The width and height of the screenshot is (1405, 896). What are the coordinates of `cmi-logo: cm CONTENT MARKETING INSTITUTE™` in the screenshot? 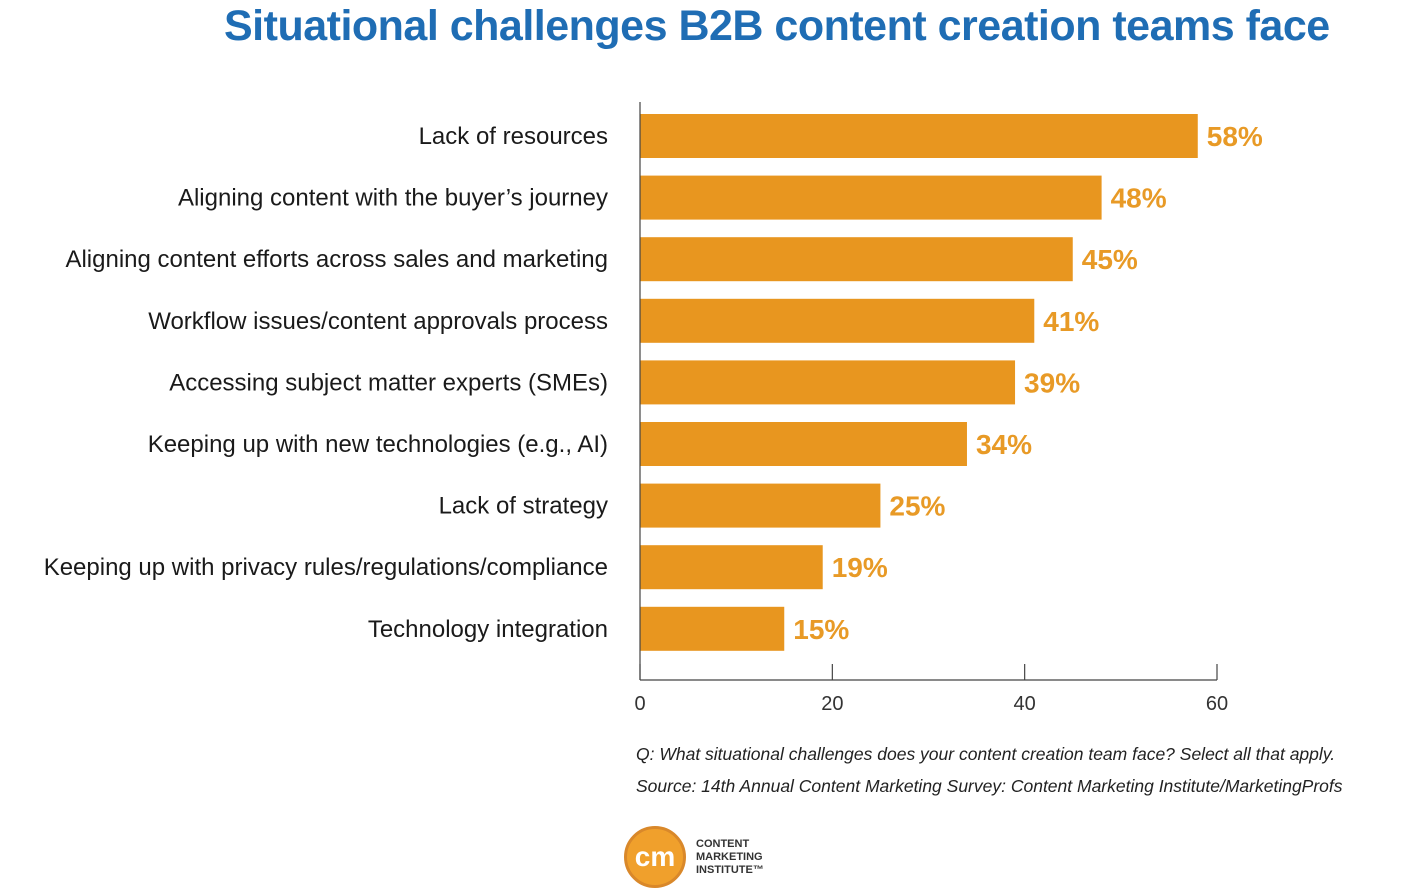 It's located at (704, 858).